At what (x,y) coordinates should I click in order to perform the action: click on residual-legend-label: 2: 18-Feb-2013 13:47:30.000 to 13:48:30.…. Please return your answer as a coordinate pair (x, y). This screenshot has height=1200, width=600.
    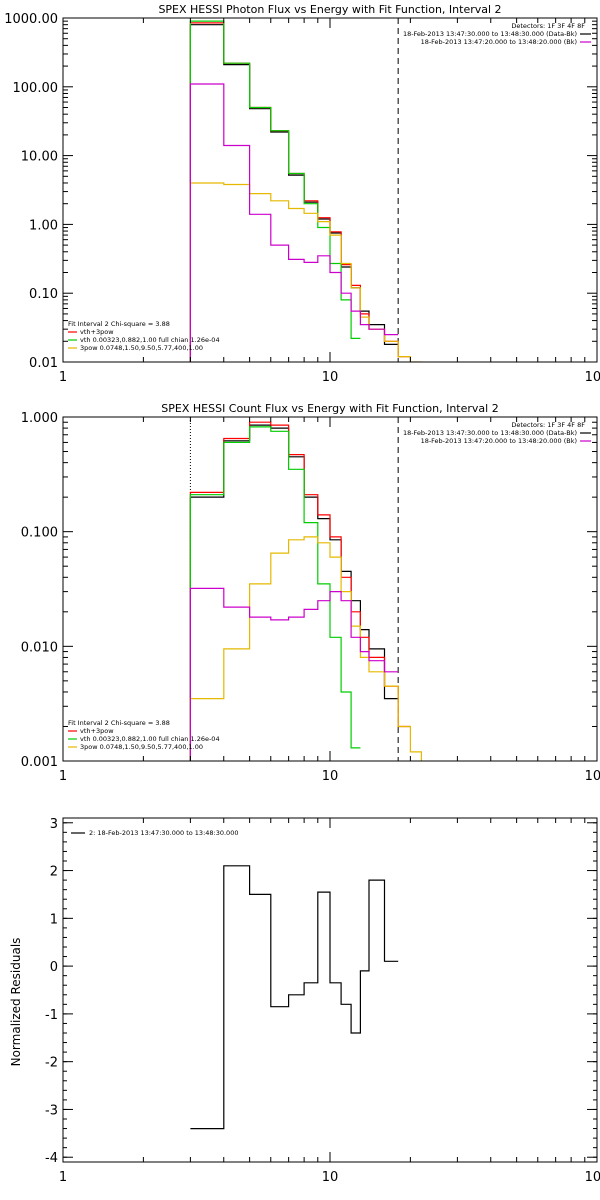
    Looking at the image, I should click on (163, 833).